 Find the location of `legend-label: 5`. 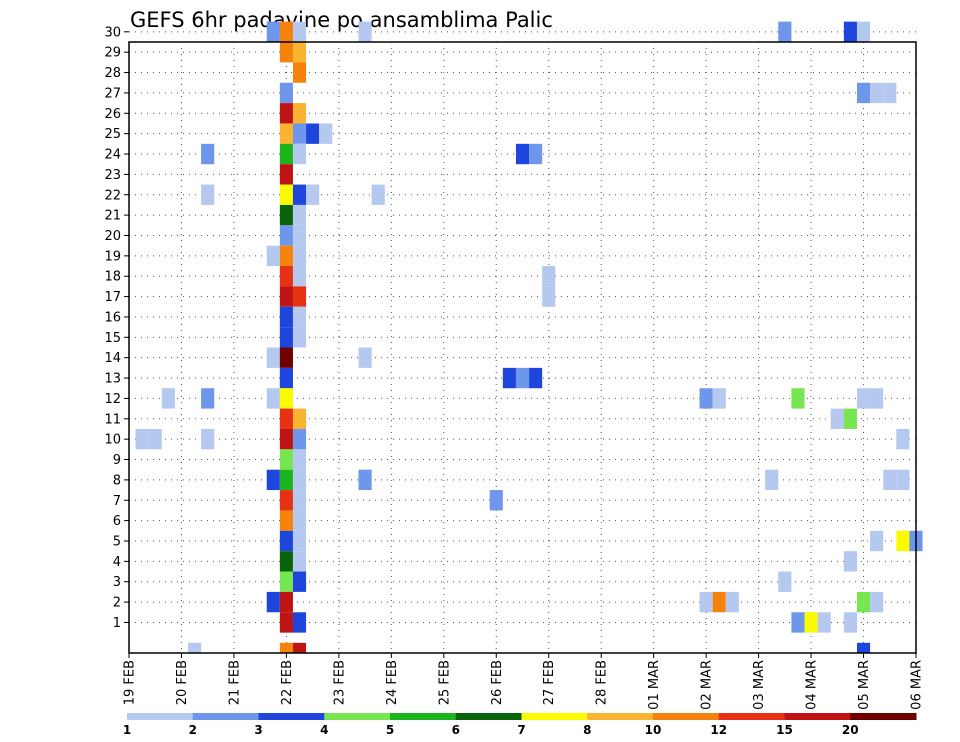

legend-label: 5 is located at coordinates (390, 730).